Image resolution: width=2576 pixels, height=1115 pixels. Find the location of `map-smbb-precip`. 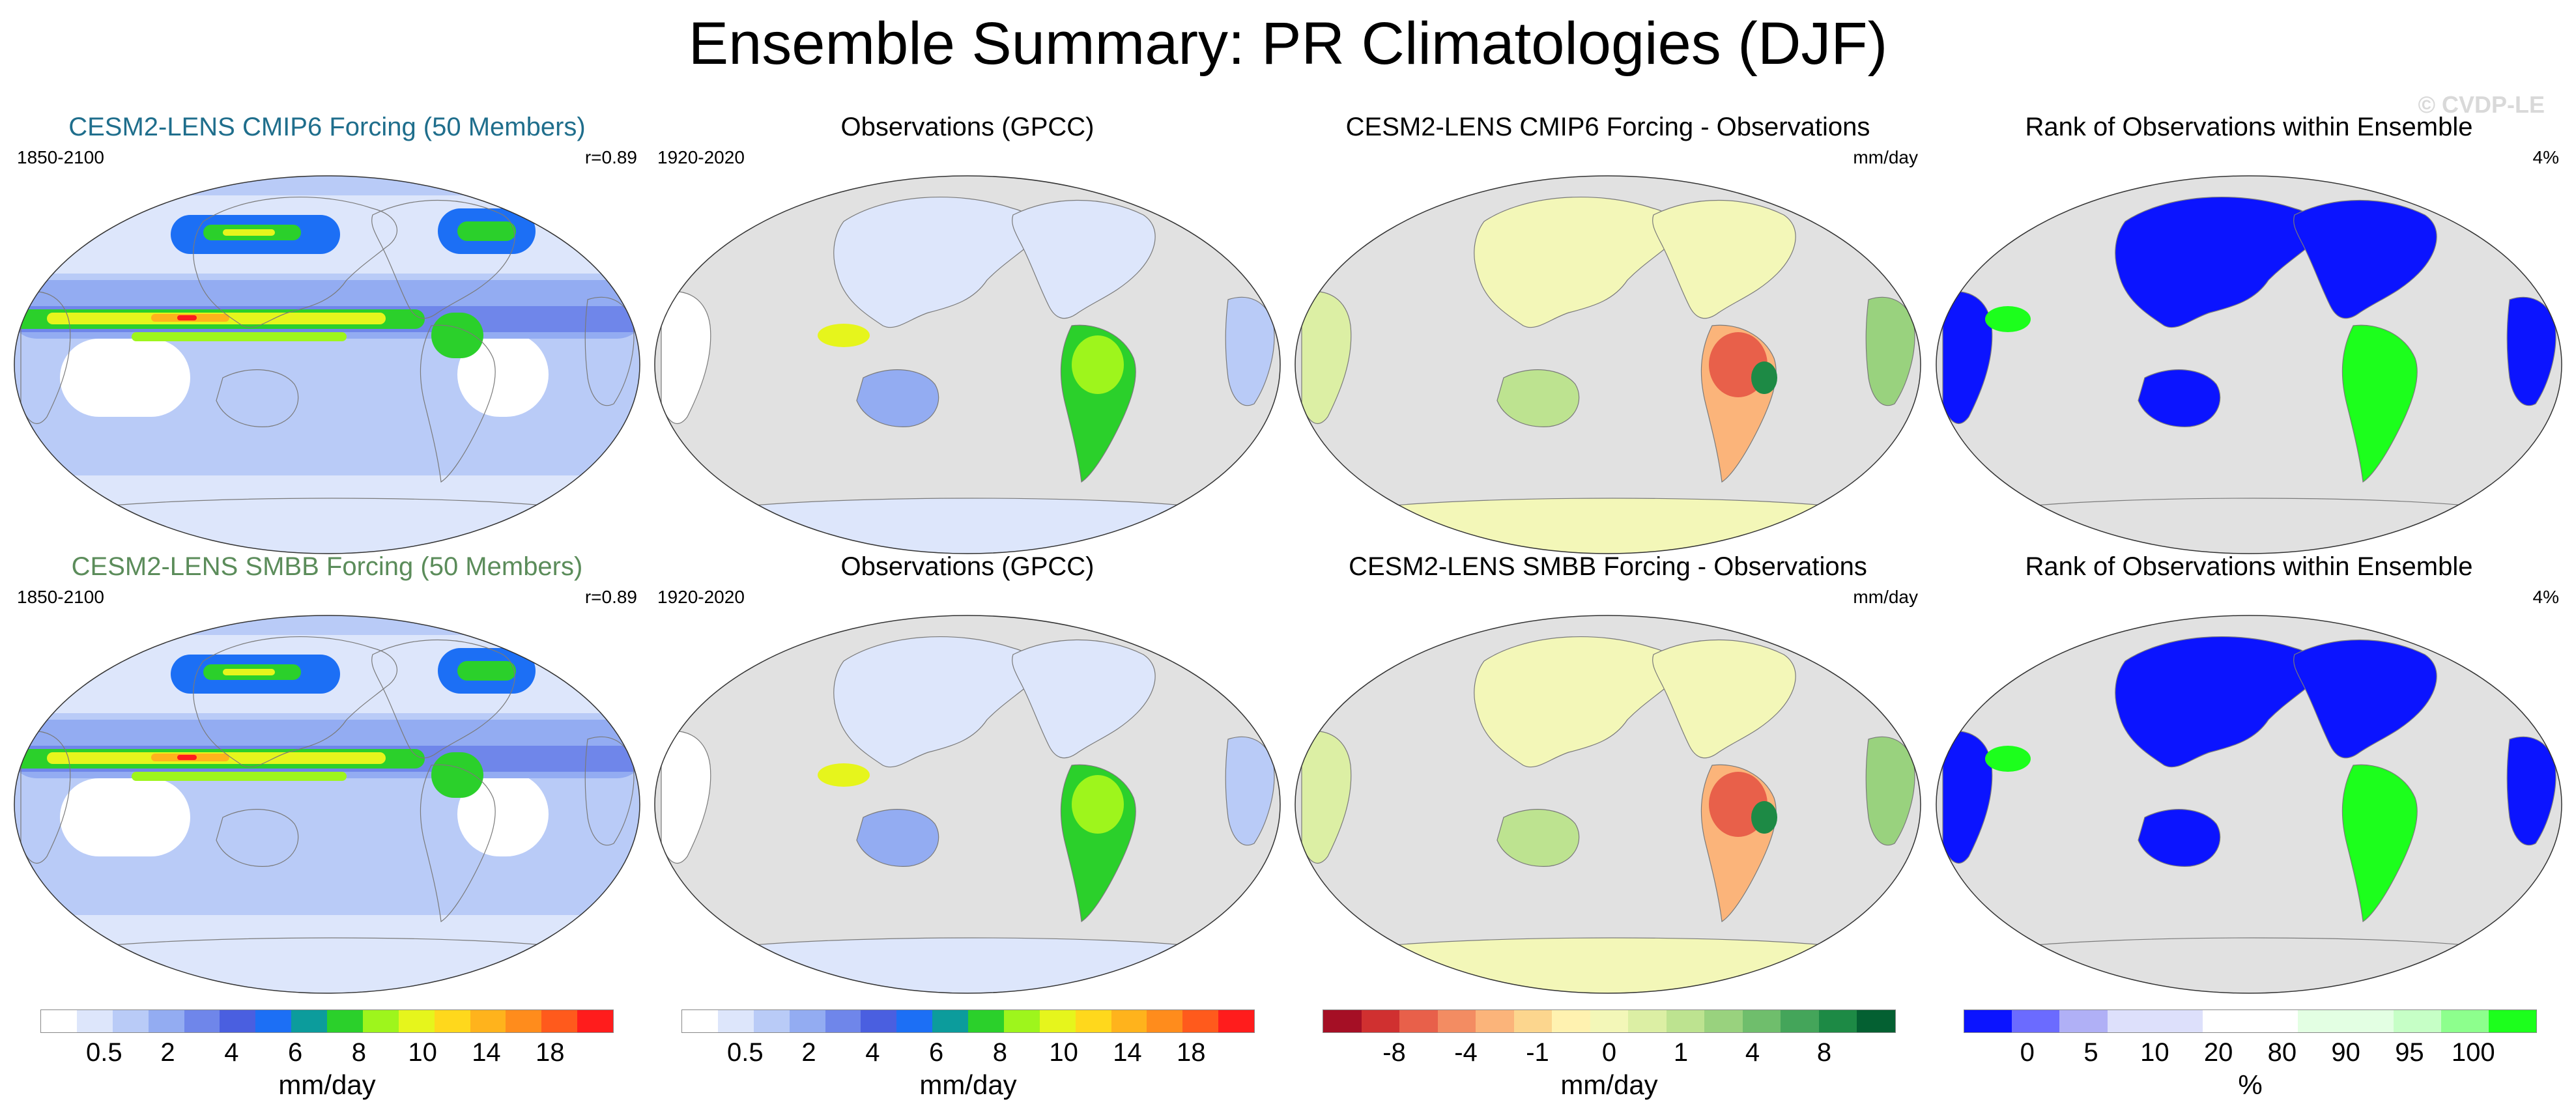

map-smbb-precip is located at coordinates (327, 804).